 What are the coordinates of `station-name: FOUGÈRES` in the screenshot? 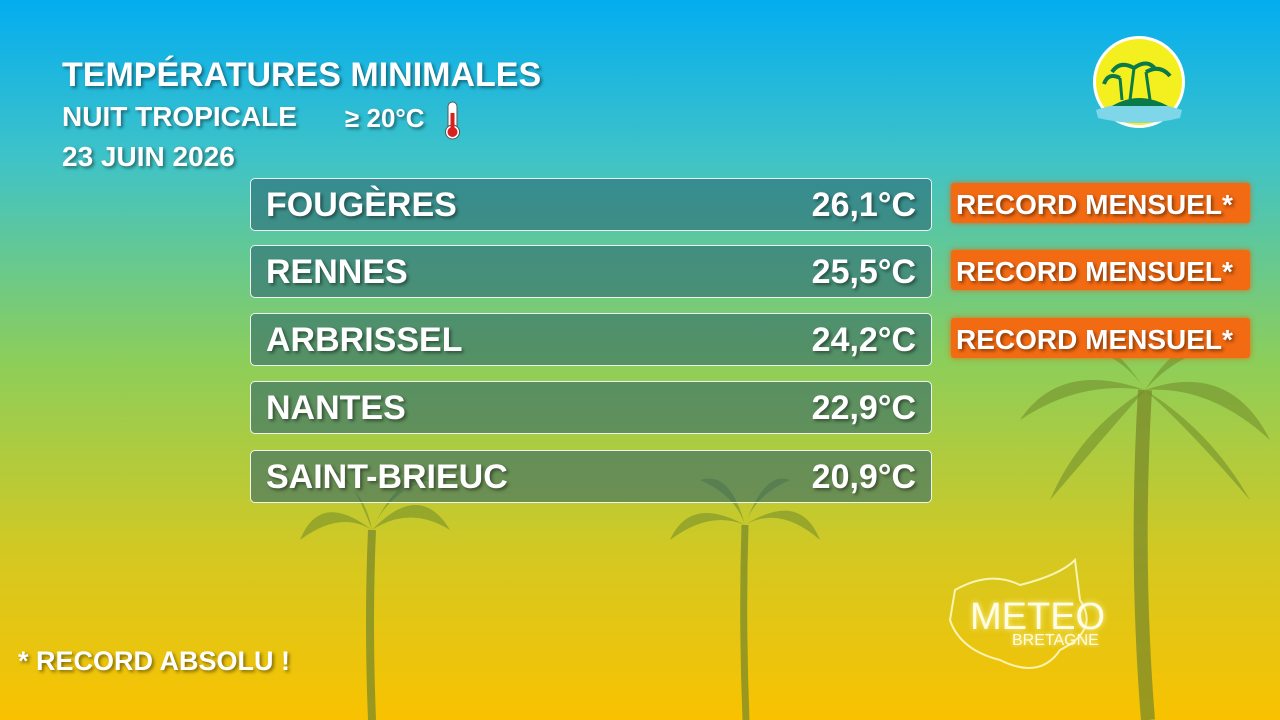 It's located at (361, 205).